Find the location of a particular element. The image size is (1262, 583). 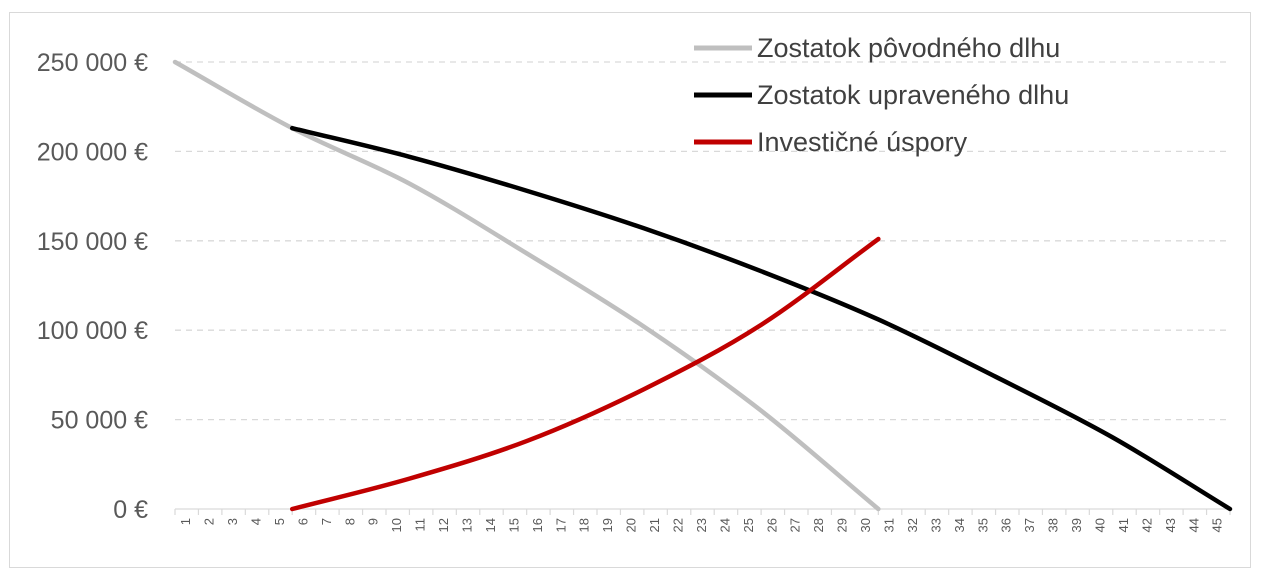

x-tick-label: 12 is located at coordinates (443, 525).